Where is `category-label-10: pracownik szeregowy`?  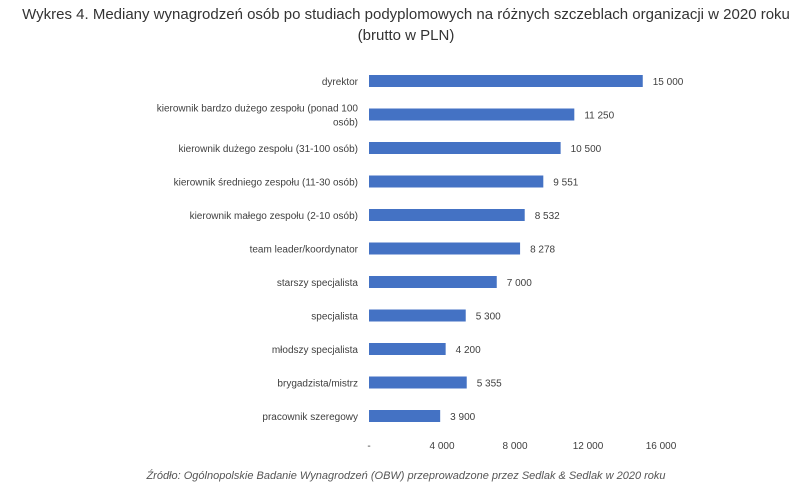
category-label-10: pracownik szeregowy is located at coordinates (310, 417).